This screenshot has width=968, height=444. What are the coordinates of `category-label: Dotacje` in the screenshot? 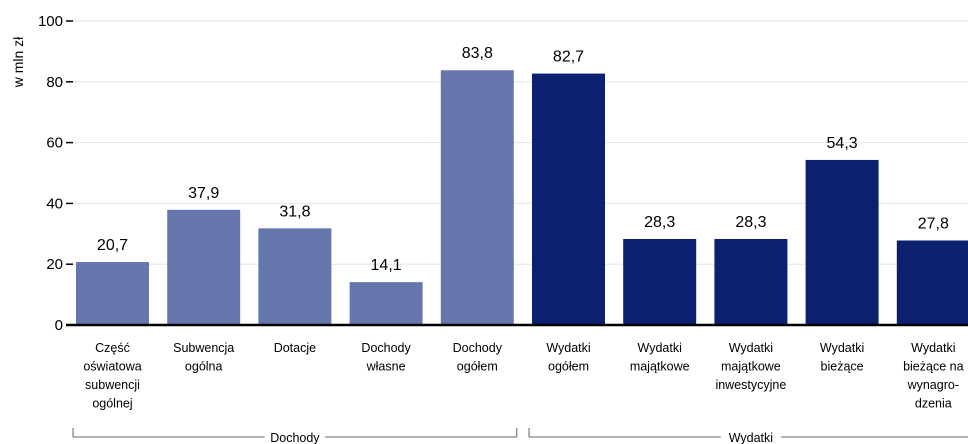 It's located at (295, 348).